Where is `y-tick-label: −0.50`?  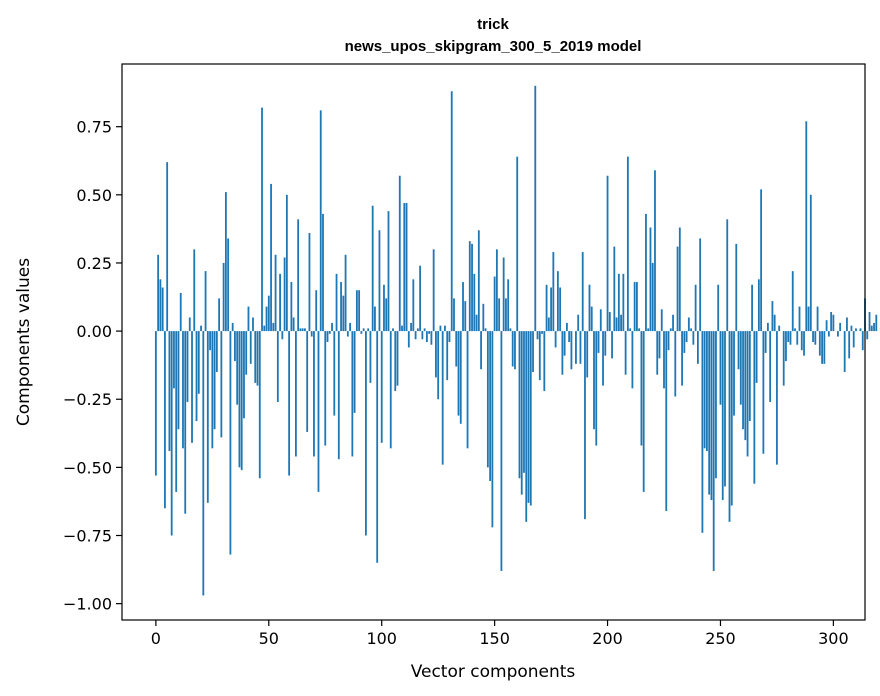 y-tick-label: −0.50 is located at coordinates (87, 467).